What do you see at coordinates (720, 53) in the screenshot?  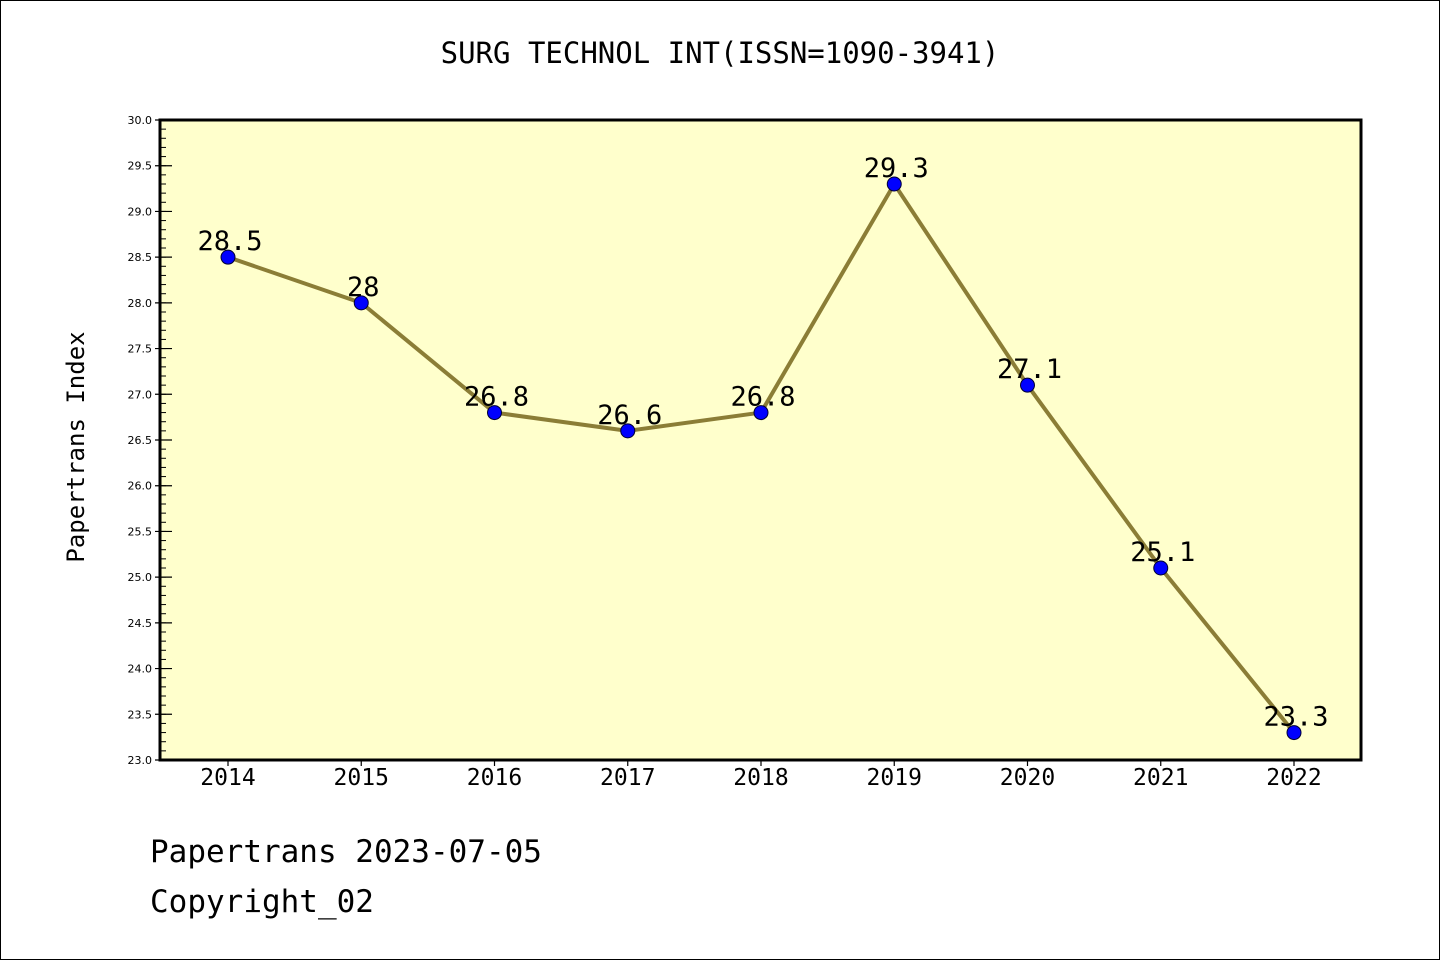 I see `chart-title: SURG TECHNOL INT(ISSN=1090-3941)` at bounding box center [720, 53].